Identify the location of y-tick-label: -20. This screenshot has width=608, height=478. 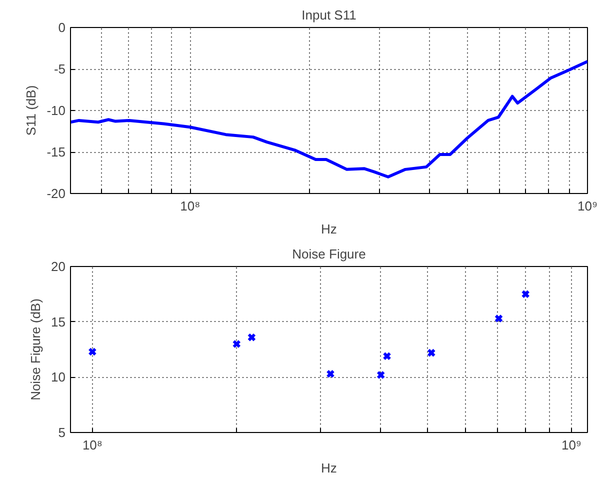
(56, 193).